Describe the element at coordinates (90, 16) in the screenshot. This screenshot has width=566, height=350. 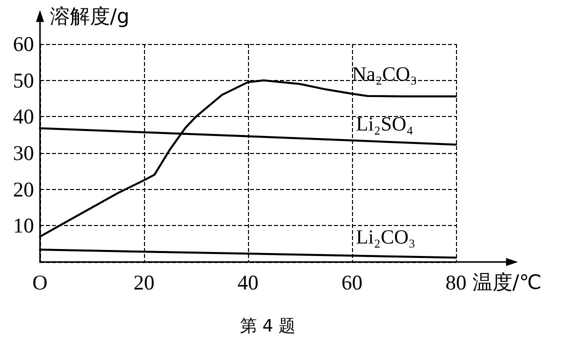
I see `y-axis-title: 溶解度/g` at that location.